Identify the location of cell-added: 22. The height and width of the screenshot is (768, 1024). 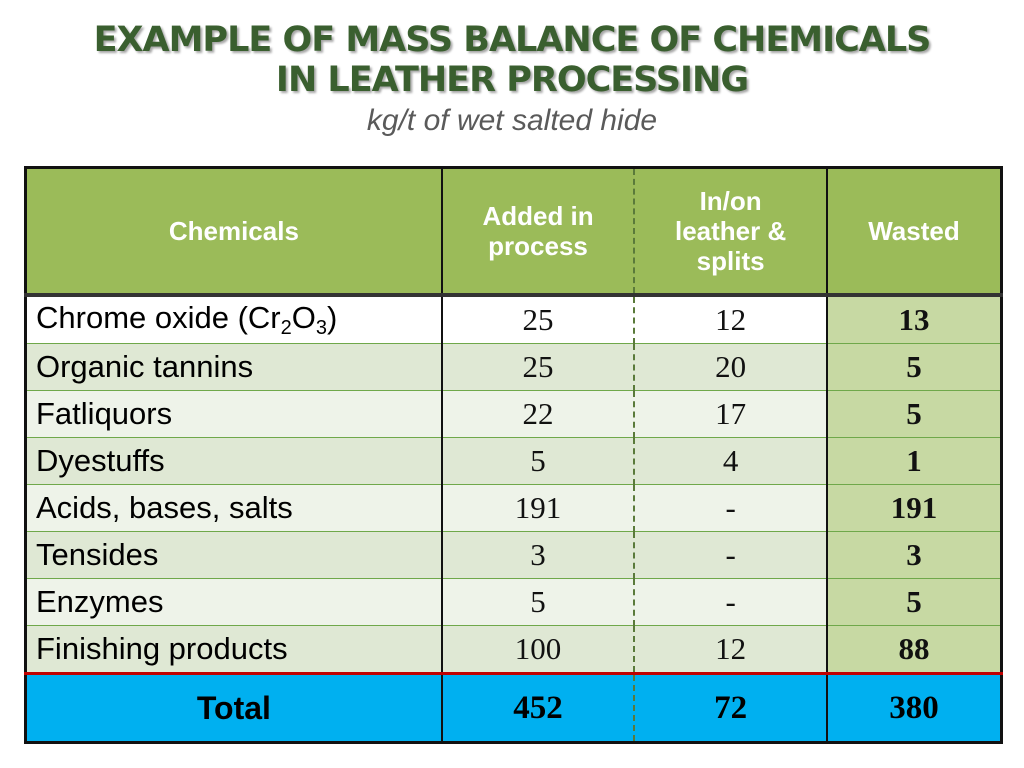
(538, 414).